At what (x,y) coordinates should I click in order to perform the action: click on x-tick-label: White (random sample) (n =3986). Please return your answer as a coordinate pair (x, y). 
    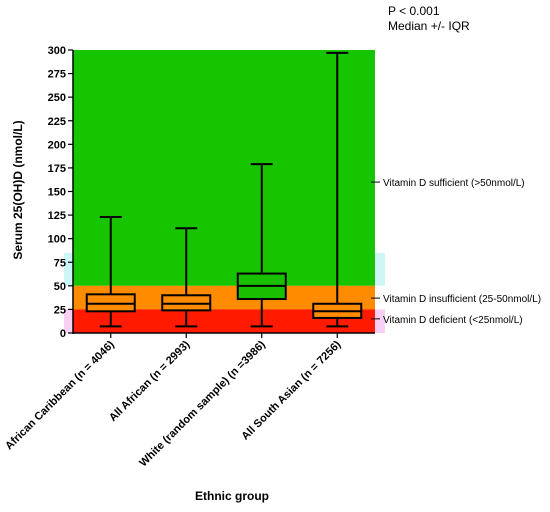
    Looking at the image, I should click on (202, 403).